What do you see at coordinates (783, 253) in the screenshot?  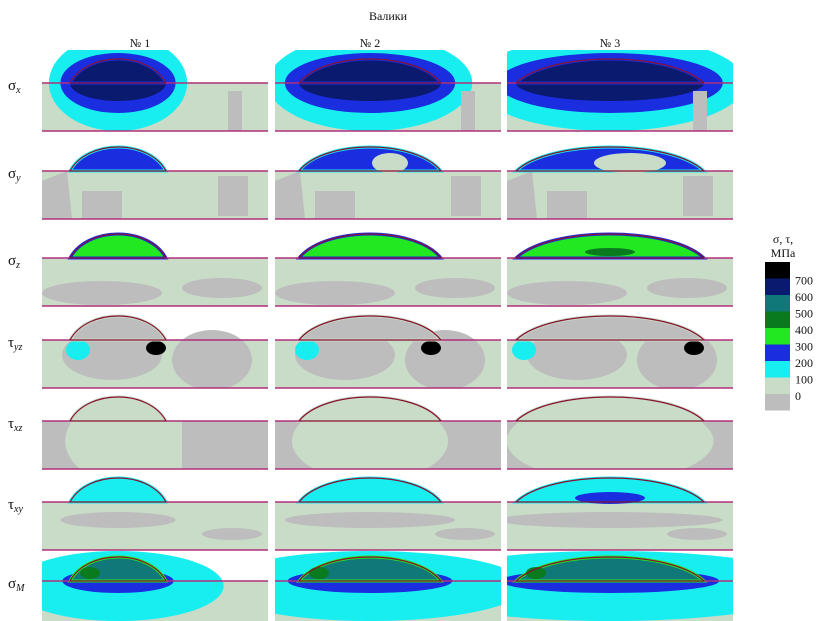 I see `legend-title: МПа` at bounding box center [783, 253].